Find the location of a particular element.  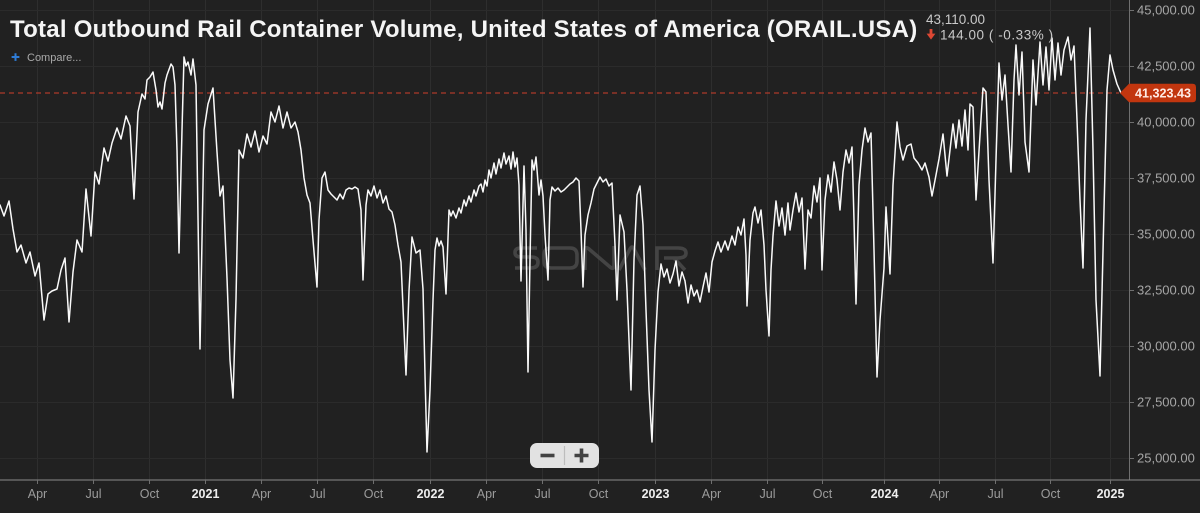

svg-text: 27,500.00 is located at coordinates (1166, 402).